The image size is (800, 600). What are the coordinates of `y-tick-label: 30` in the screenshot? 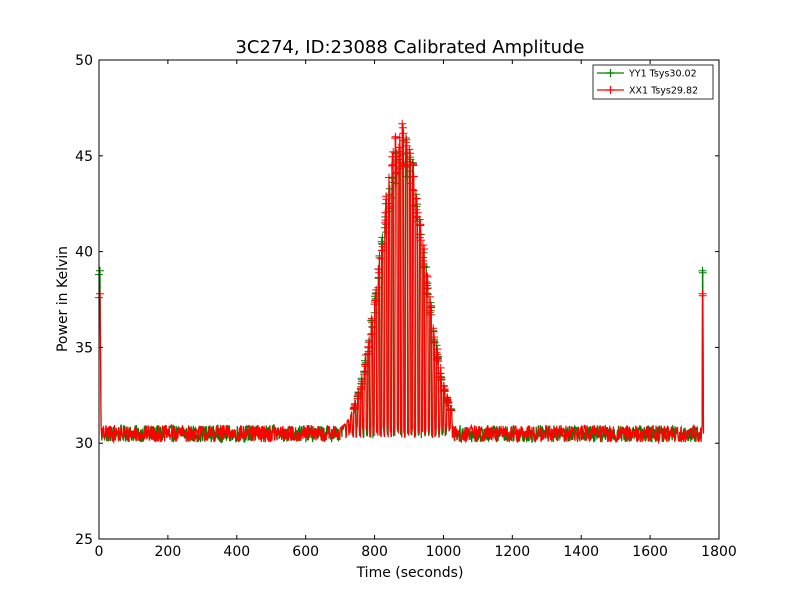 It's located at (84, 444).